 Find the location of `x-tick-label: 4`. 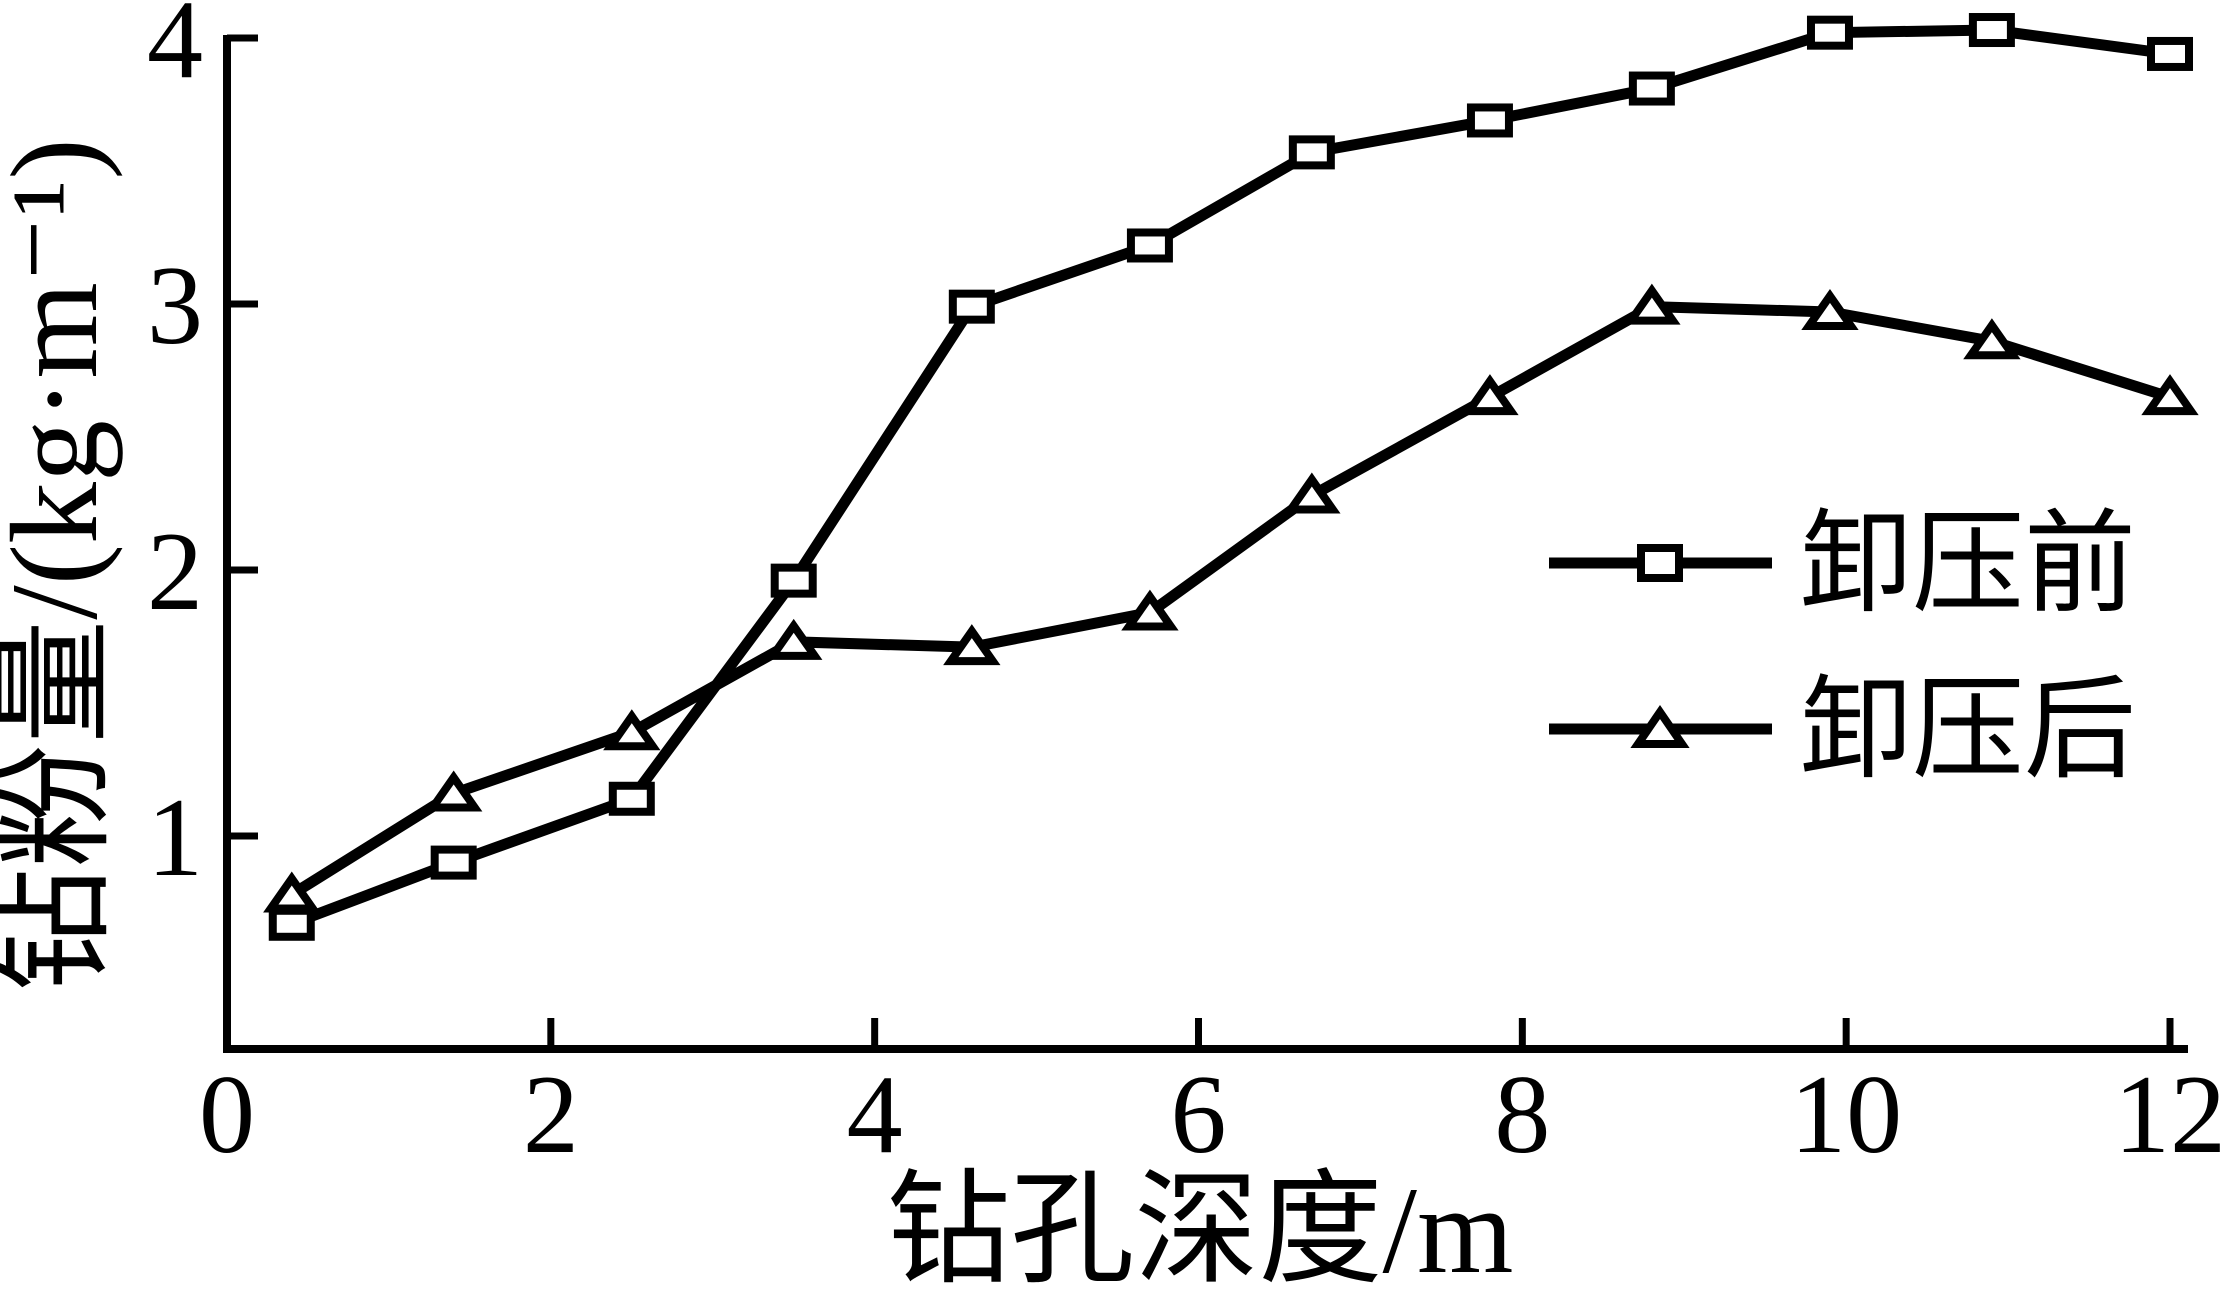

x-tick-label: 4 is located at coordinates (875, 1115).